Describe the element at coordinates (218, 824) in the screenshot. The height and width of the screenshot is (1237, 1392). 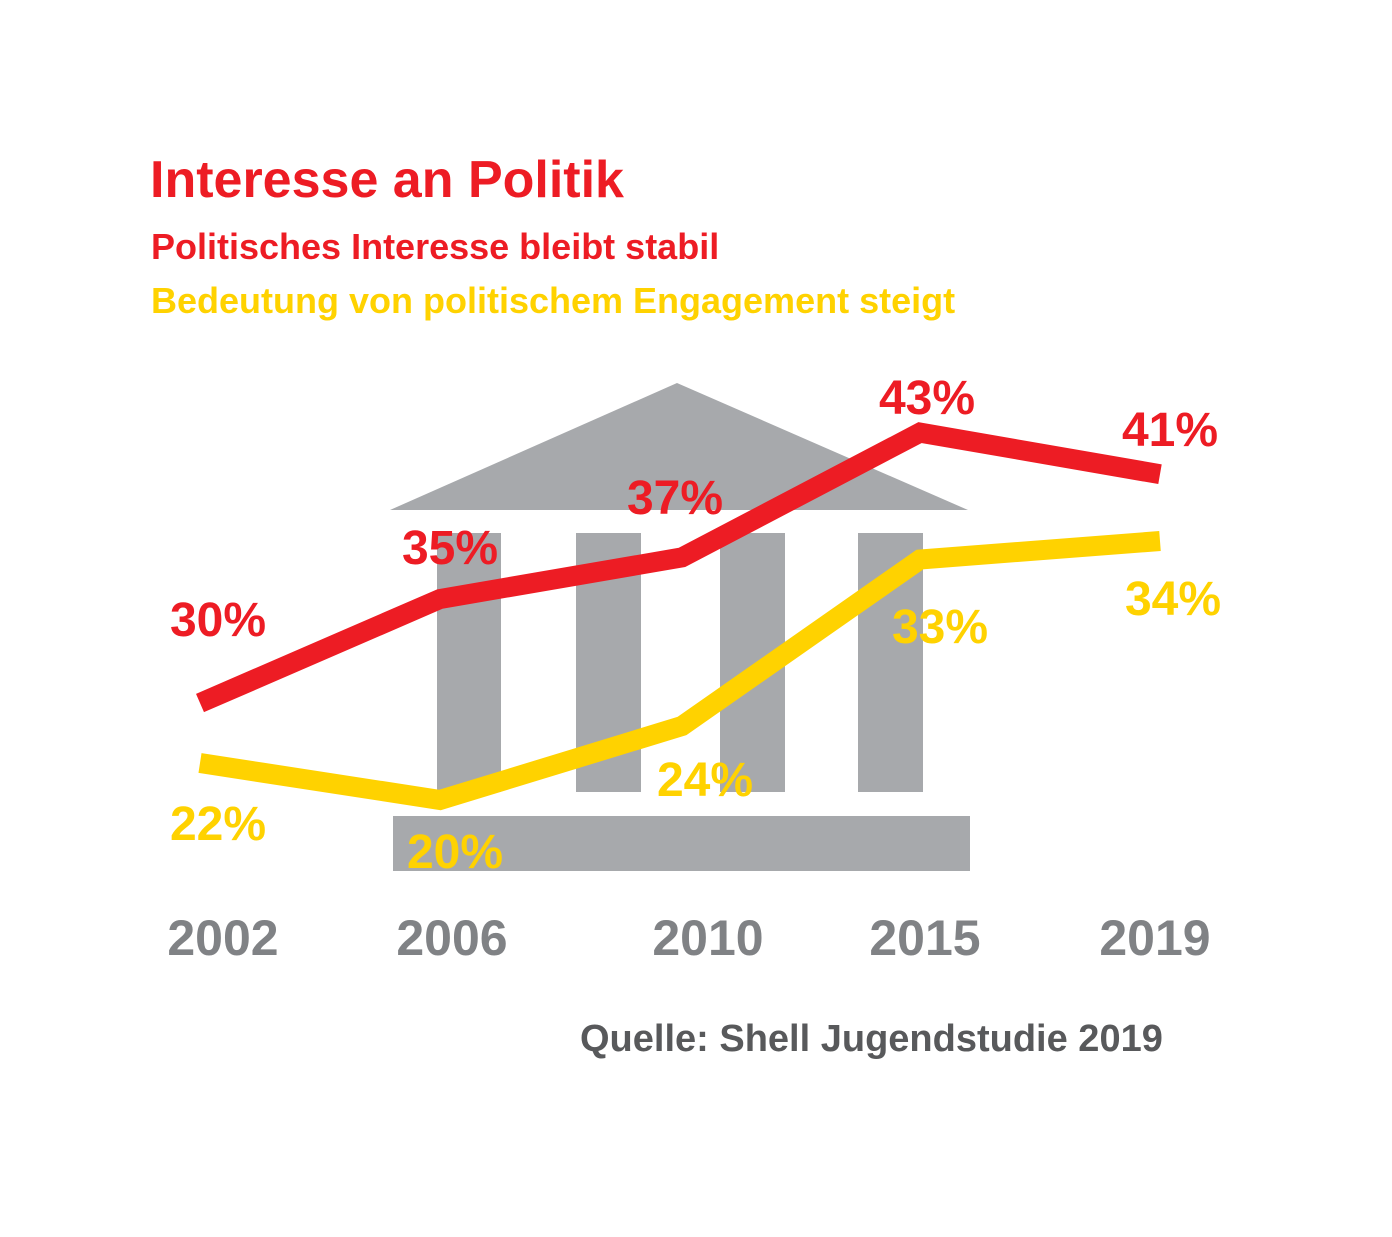
I see `data-label: 22%` at that location.